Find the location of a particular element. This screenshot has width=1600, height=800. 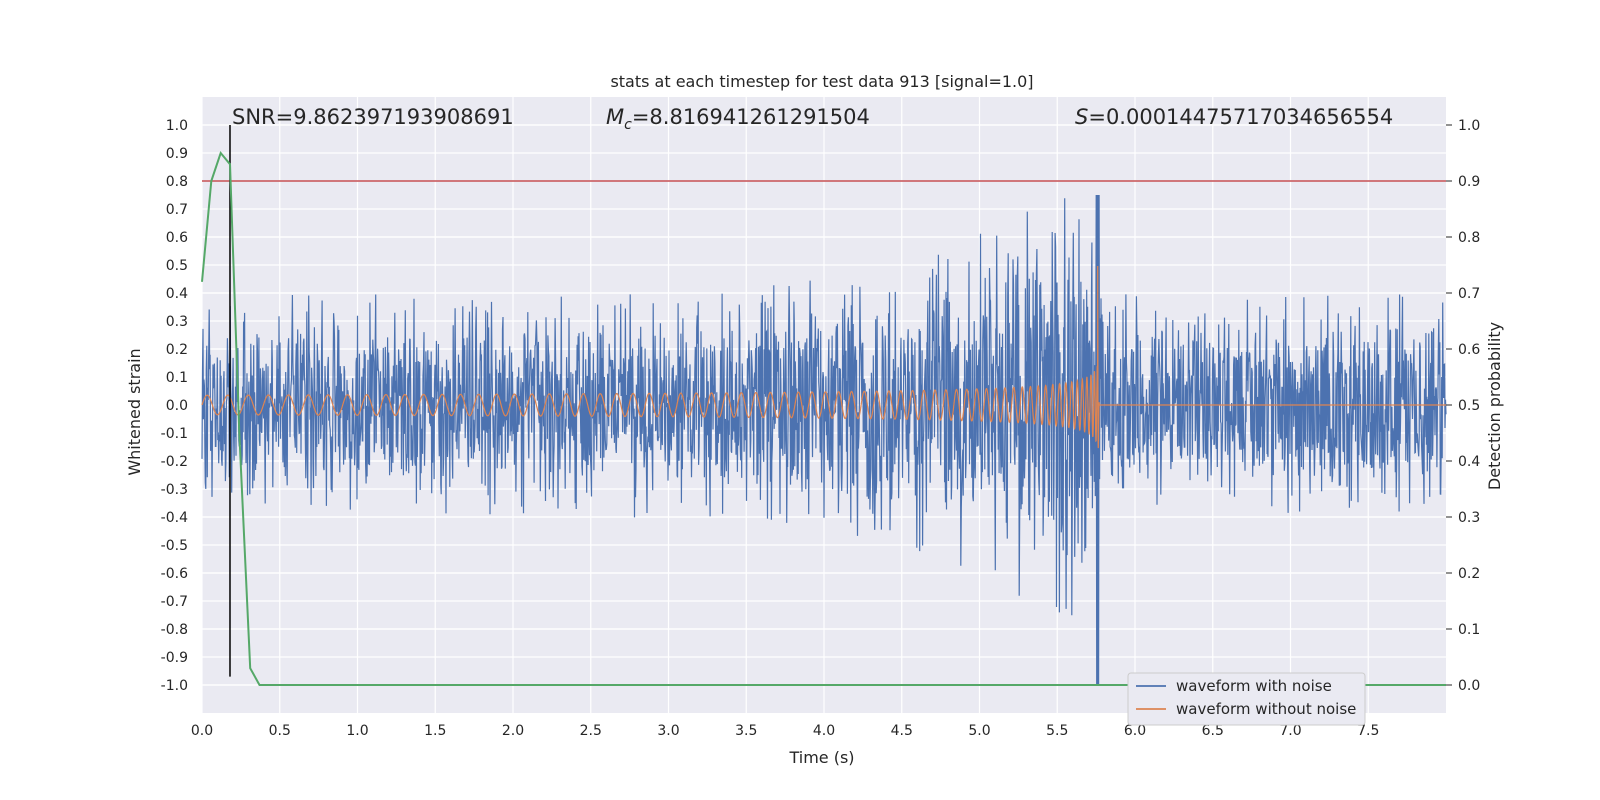

x-tick-label: 0.5 is located at coordinates (280, 731).